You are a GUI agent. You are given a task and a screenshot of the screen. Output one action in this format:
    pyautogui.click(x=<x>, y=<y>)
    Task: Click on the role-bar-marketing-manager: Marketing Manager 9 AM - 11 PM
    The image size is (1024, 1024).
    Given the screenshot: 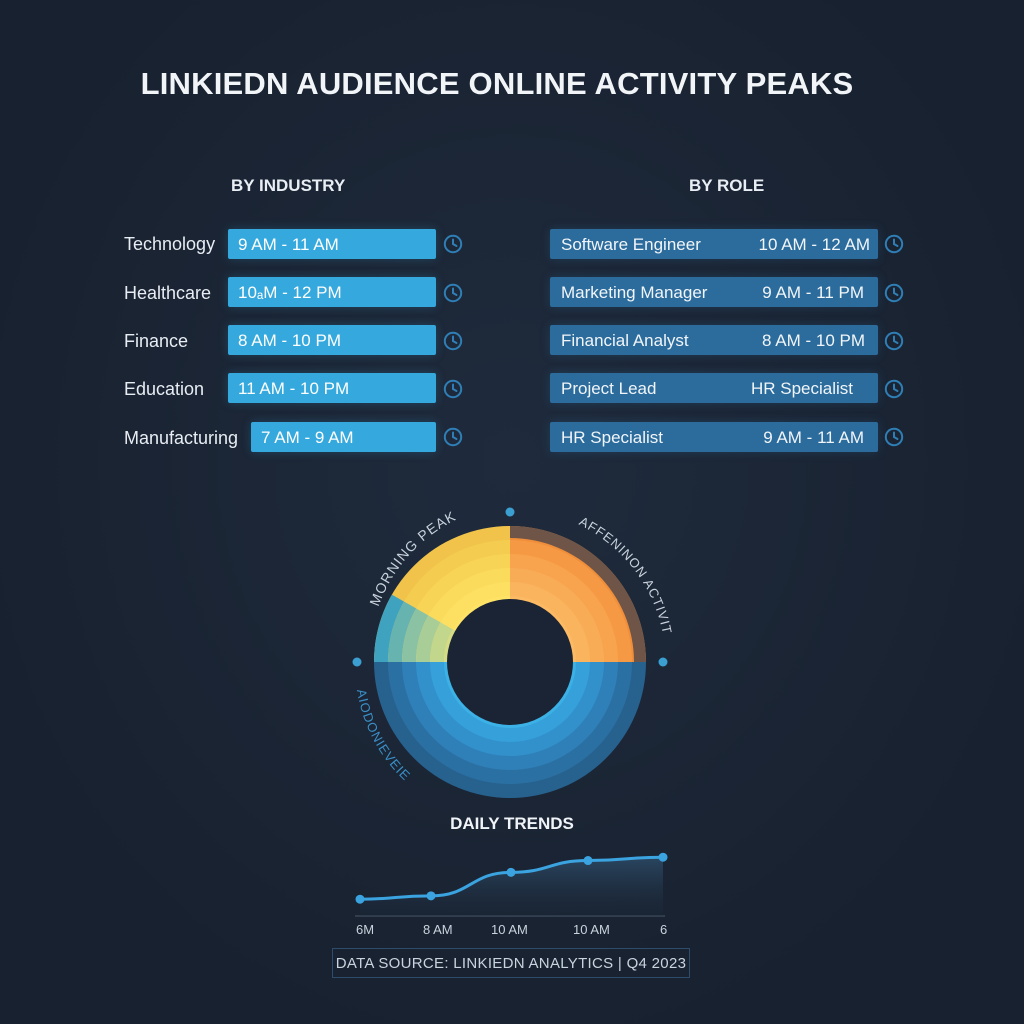 What is the action you would take?
    pyautogui.click(x=714, y=292)
    